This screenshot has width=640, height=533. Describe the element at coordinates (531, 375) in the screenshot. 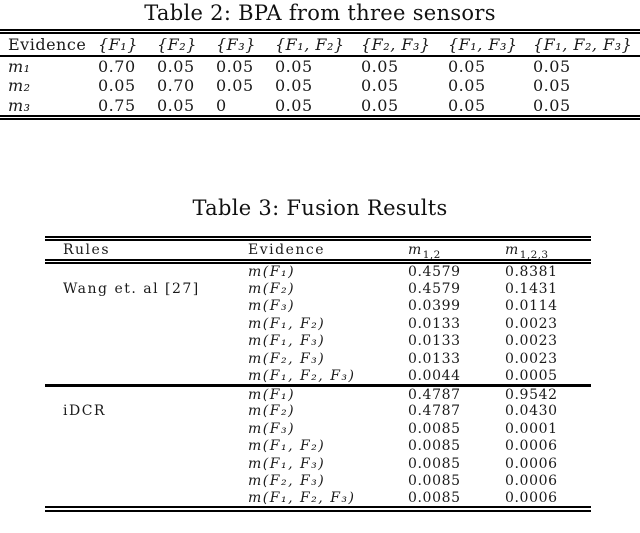

I see `mass-value: 0.0005` at that location.